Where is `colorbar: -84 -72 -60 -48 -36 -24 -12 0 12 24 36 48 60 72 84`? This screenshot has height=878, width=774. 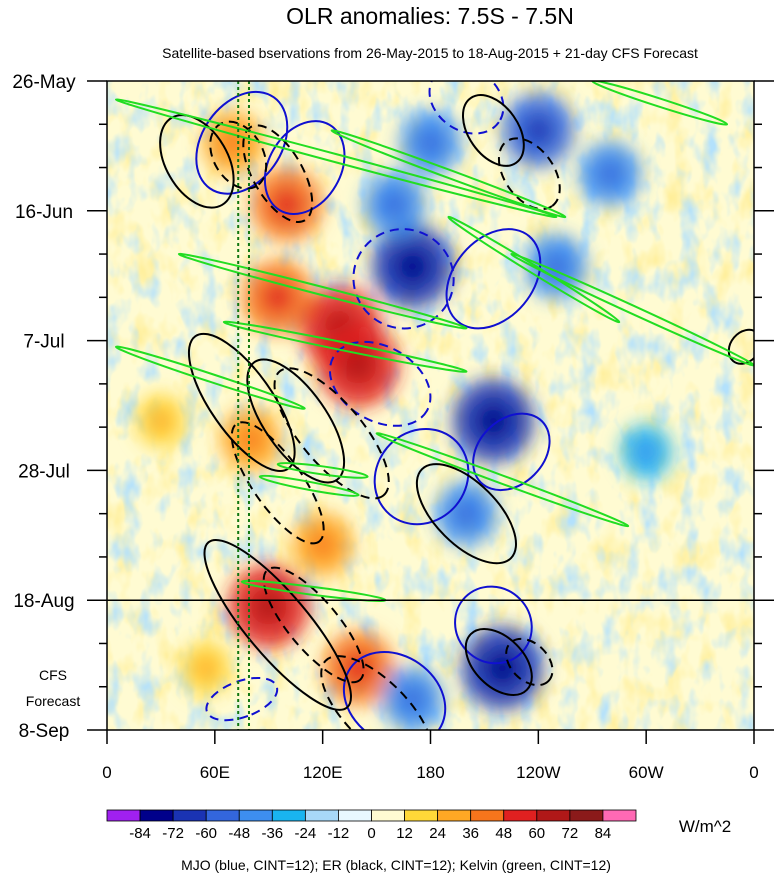
colorbar: -84 -72 -60 -48 -36 -24 -12 0 12 24 36 48 60 72 84 is located at coordinates (371, 825).